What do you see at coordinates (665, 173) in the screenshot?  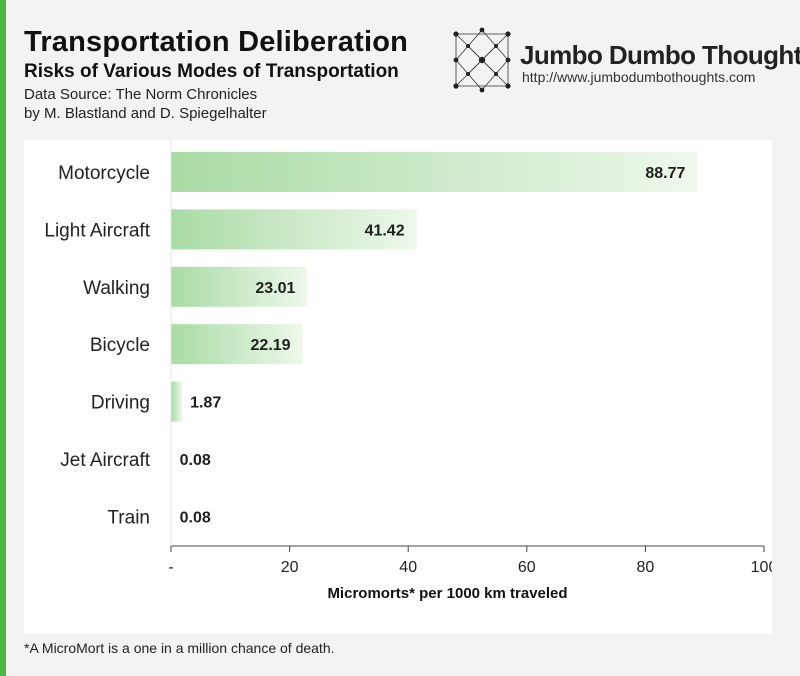 I see `data-label: 88.77` at bounding box center [665, 173].